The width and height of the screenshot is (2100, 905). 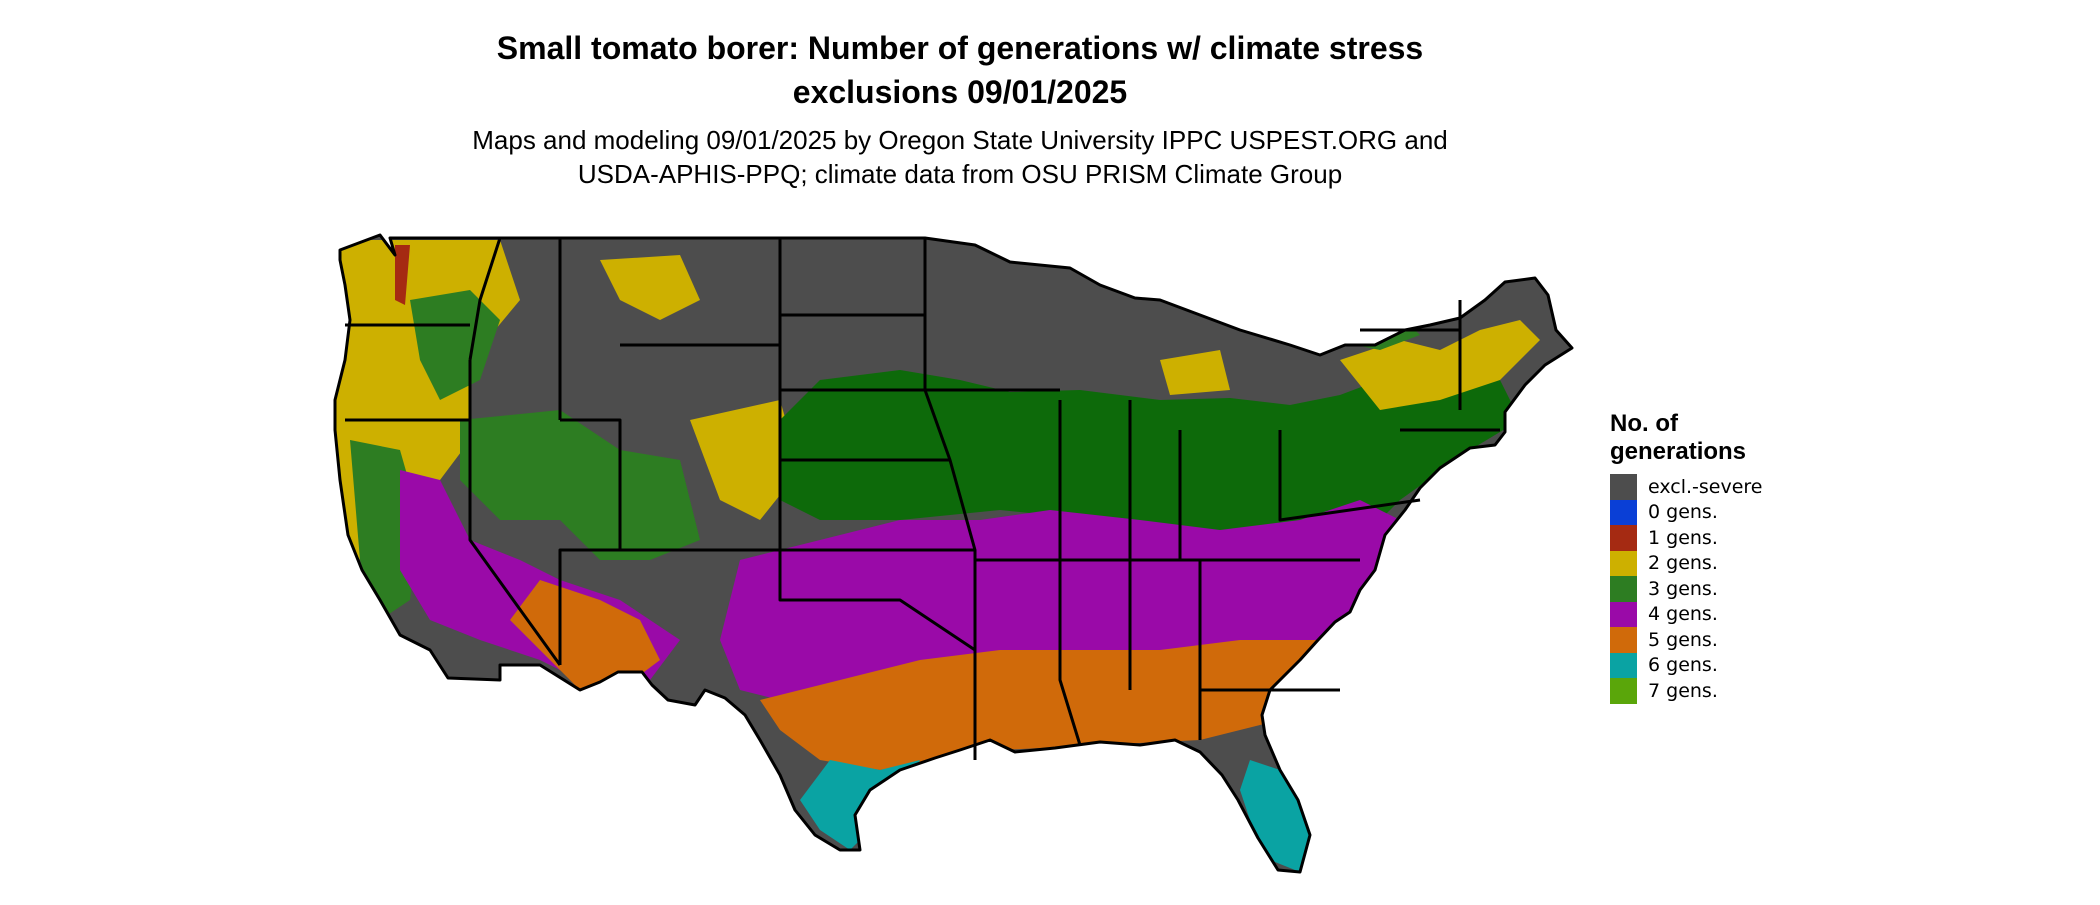 What do you see at coordinates (1740, 614) in the screenshot?
I see `legend-item: 4 gens.` at bounding box center [1740, 614].